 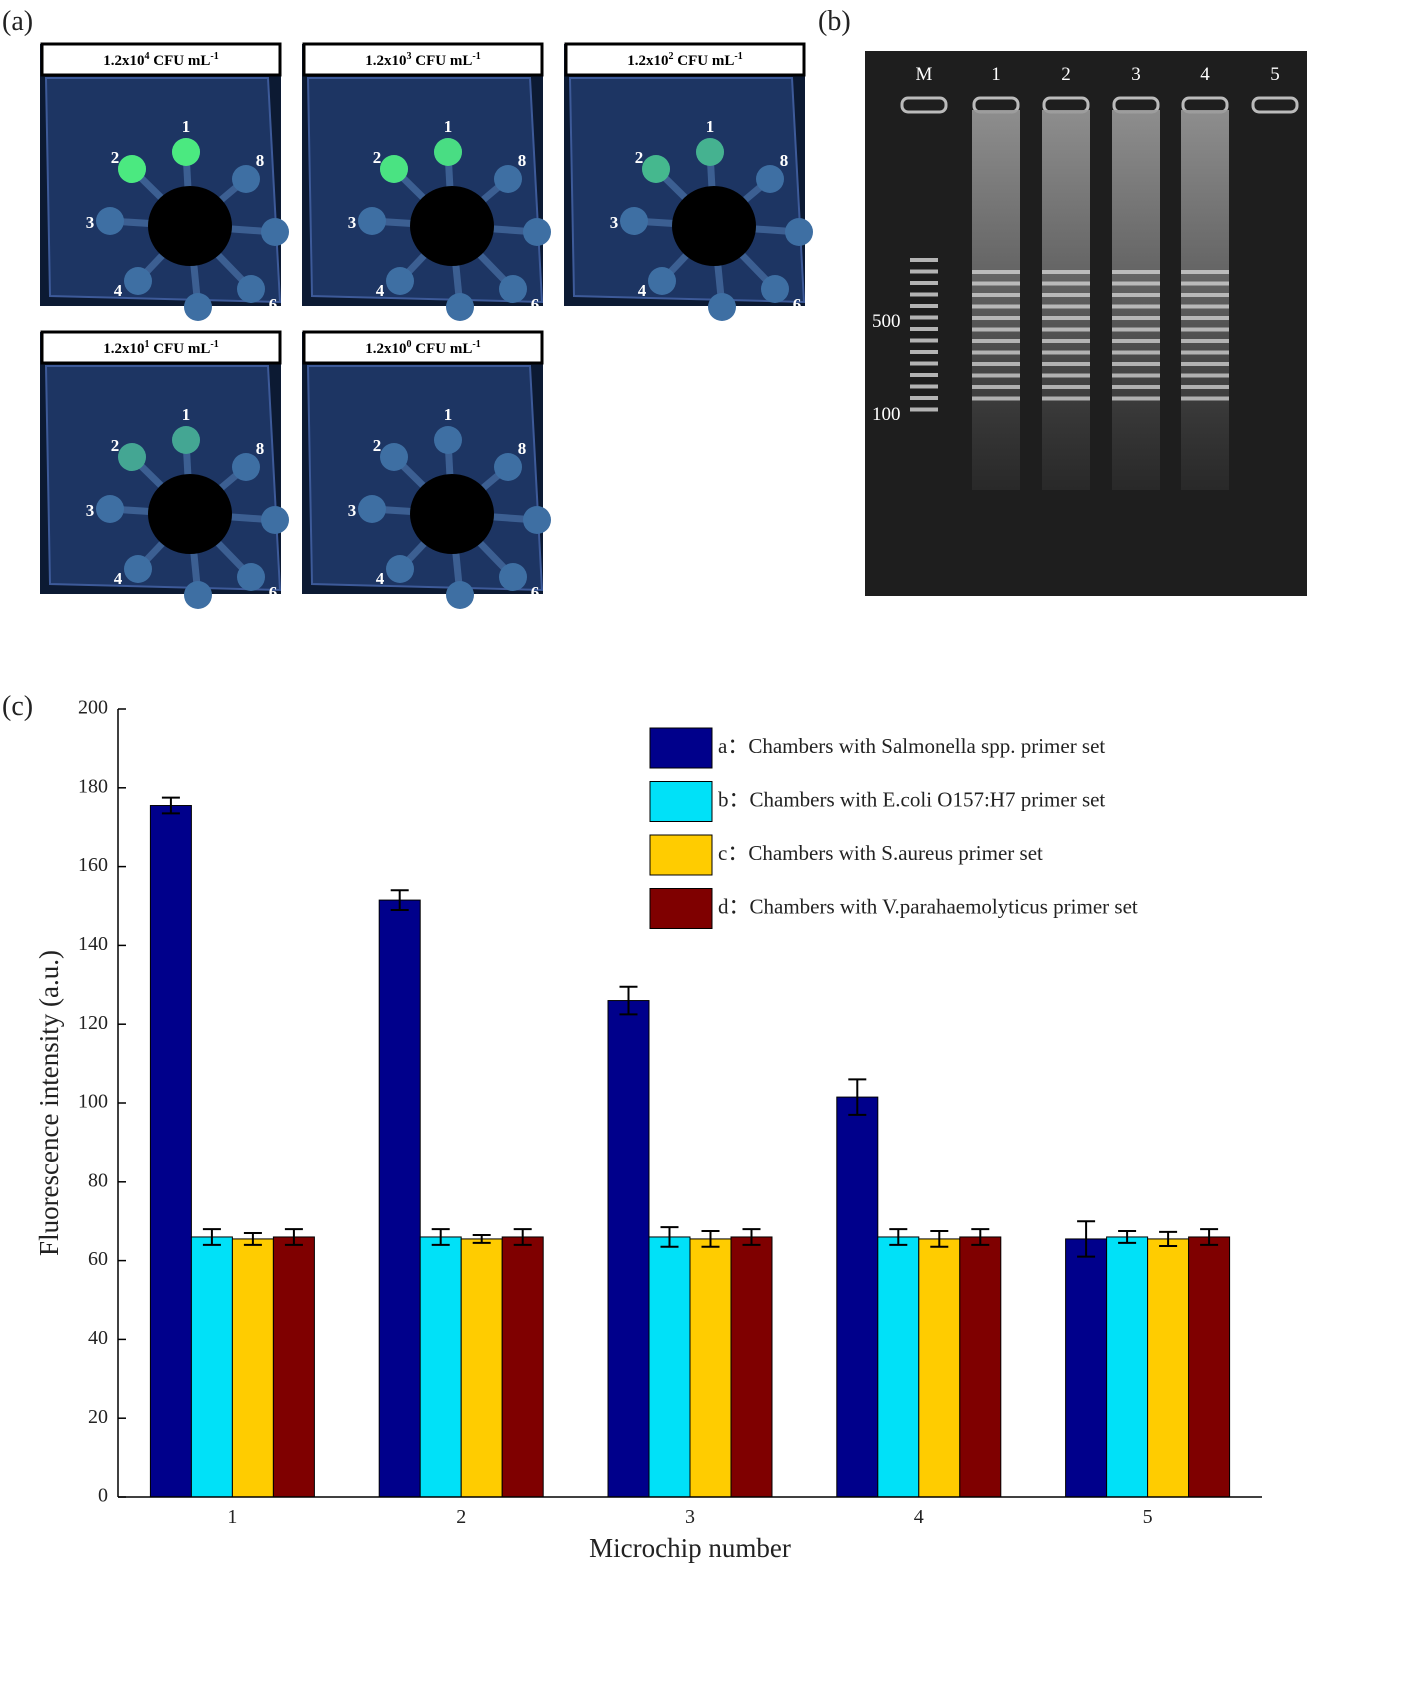 I want to click on chamber-label: 2, so click(x=377, y=445).